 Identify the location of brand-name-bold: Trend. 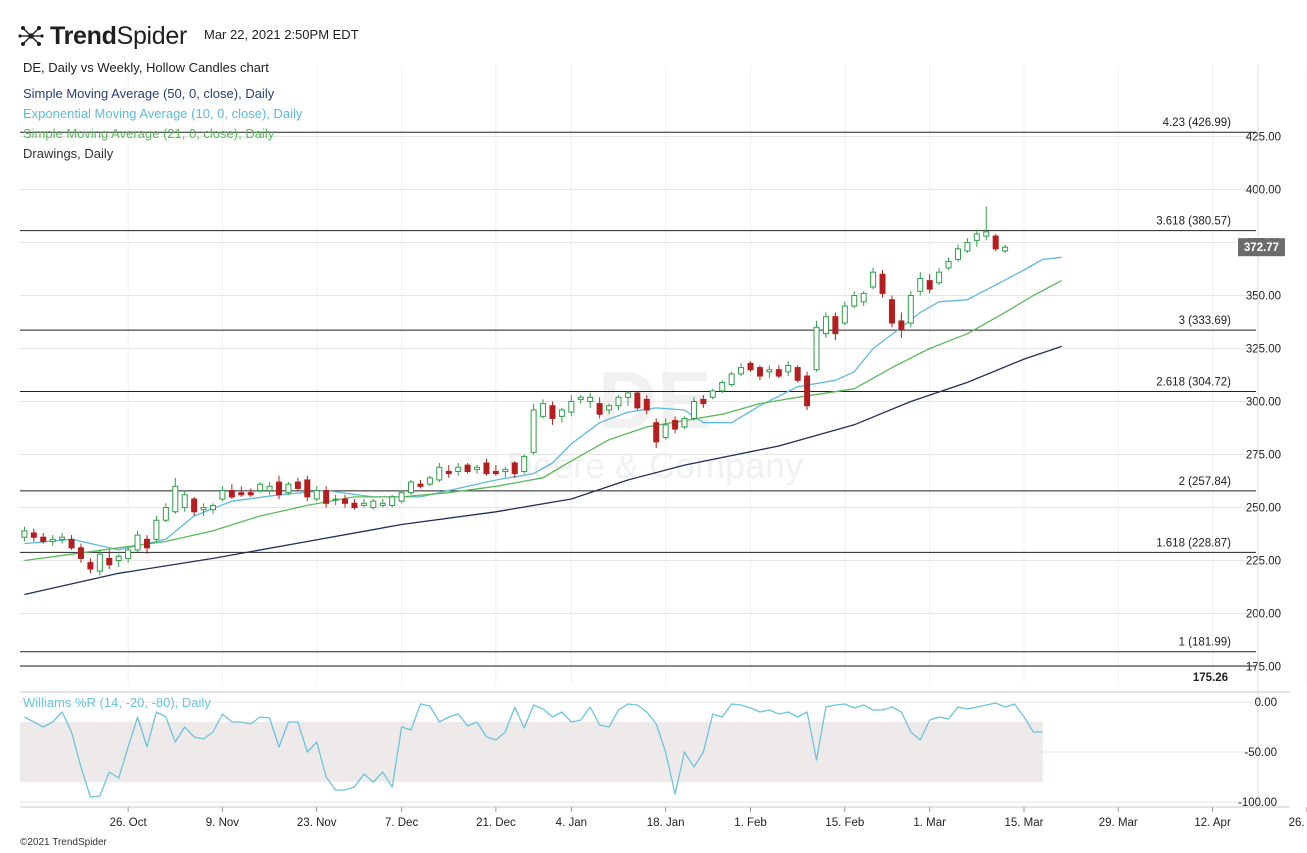
(83, 35).